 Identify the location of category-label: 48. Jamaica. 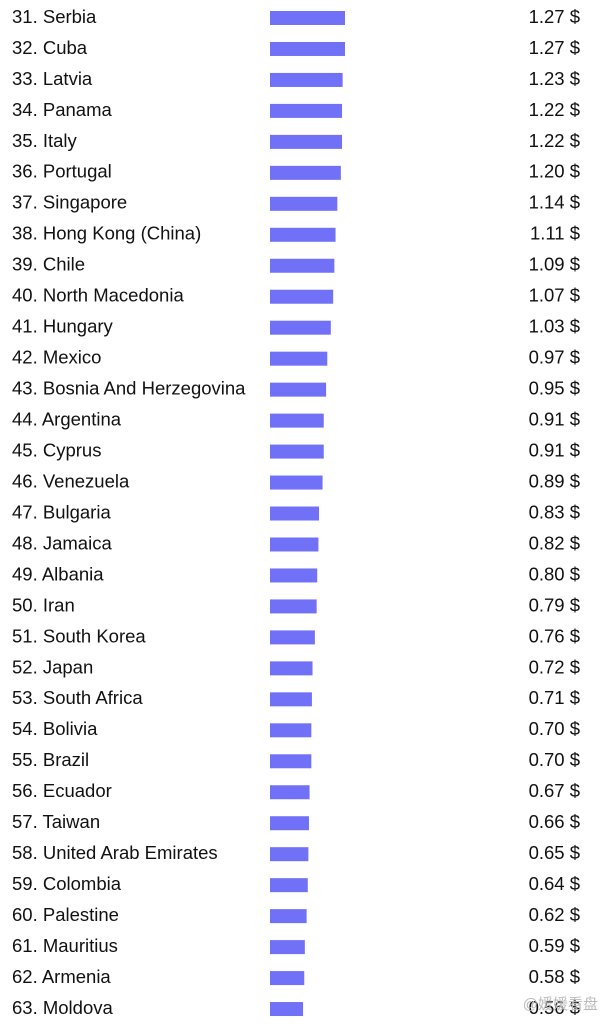
(62, 542).